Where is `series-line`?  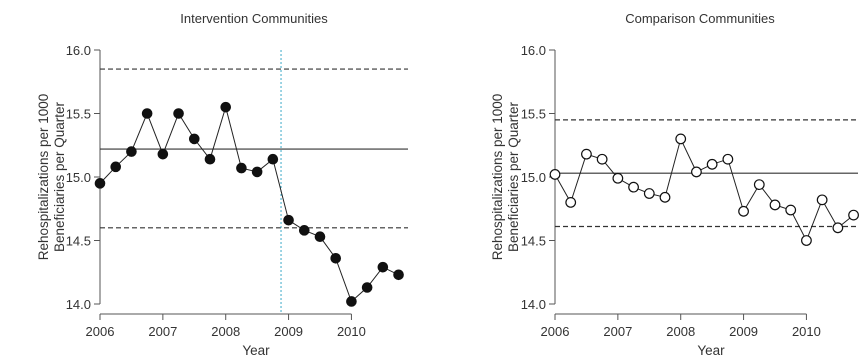
series-line is located at coordinates (704, 189).